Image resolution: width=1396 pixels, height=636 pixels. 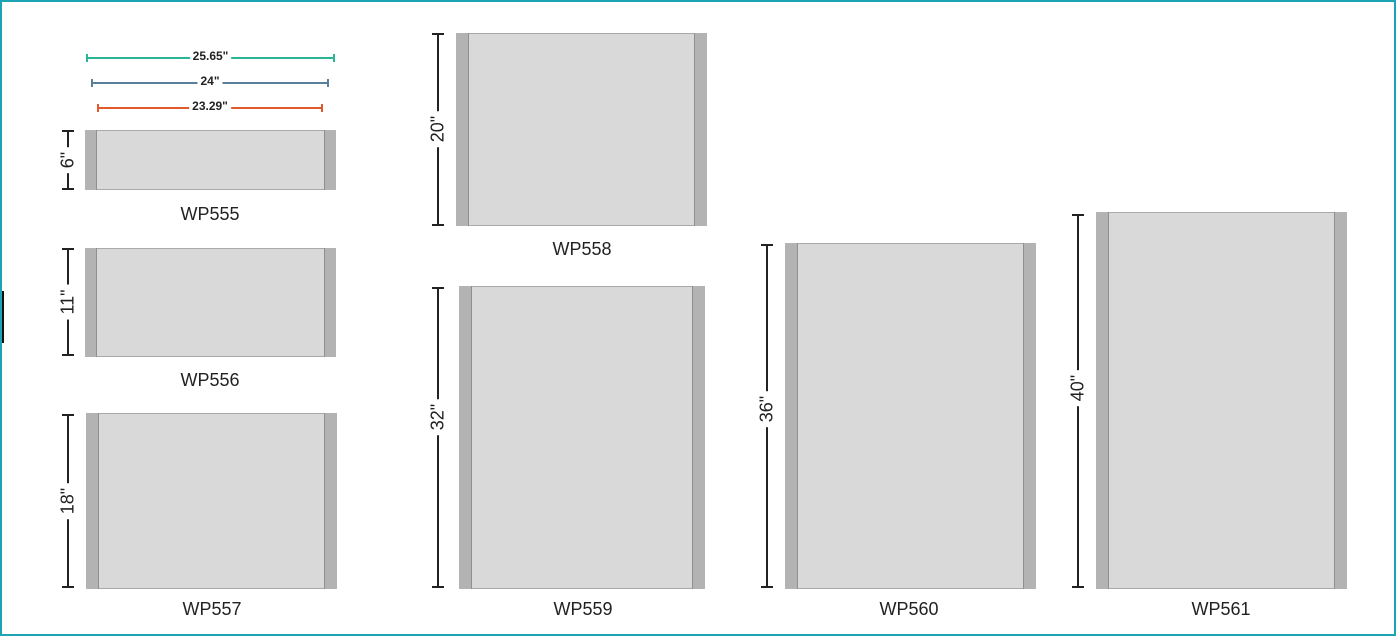 What do you see at coordinates (910, 416) in the screenshot?
I see `sign-panel-wp560` at bounding box center [910, 416].